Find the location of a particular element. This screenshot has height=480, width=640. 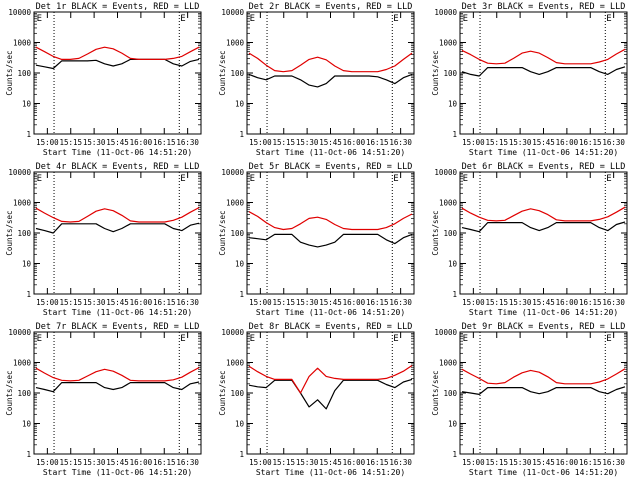

plot-title-4: Det 4r BLACK = Events, RED = LLD is located at coordinates (118, 167).